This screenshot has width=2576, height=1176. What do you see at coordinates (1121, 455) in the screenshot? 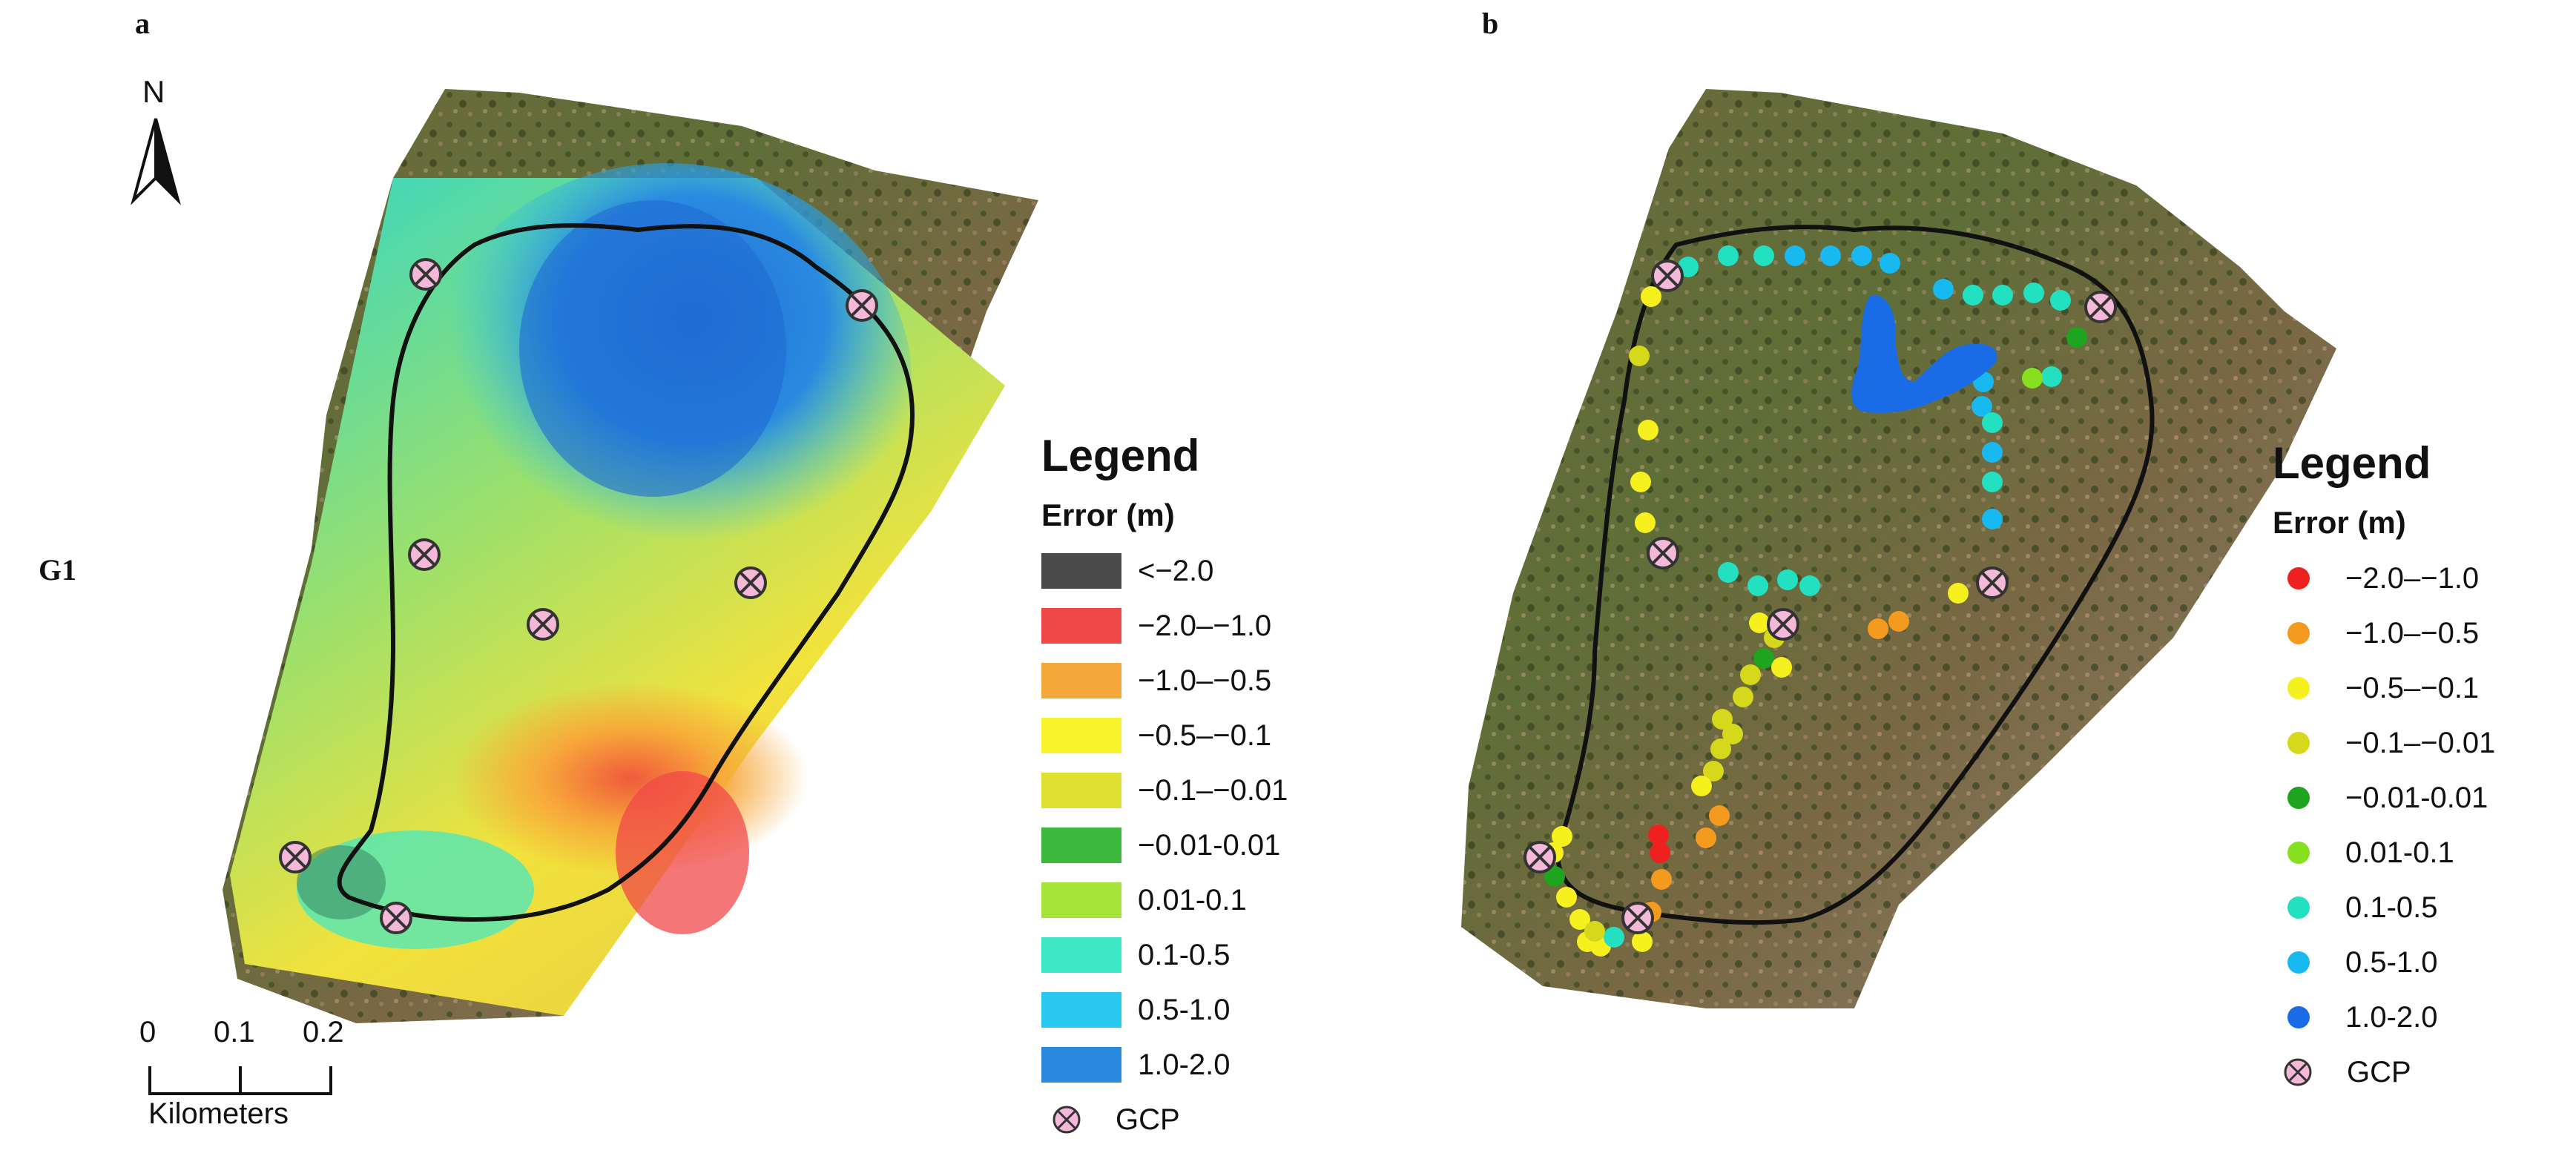
I see `legend-title: Legend` at bounding box center [1121, 455].